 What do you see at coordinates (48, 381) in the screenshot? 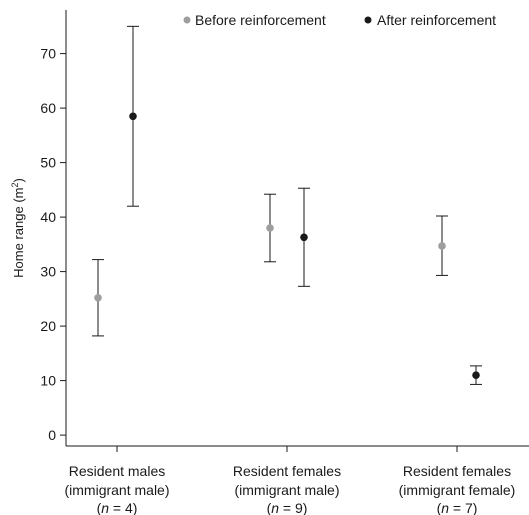
I see `y-tick-label-1: 10` at bounding box center [48, 381].